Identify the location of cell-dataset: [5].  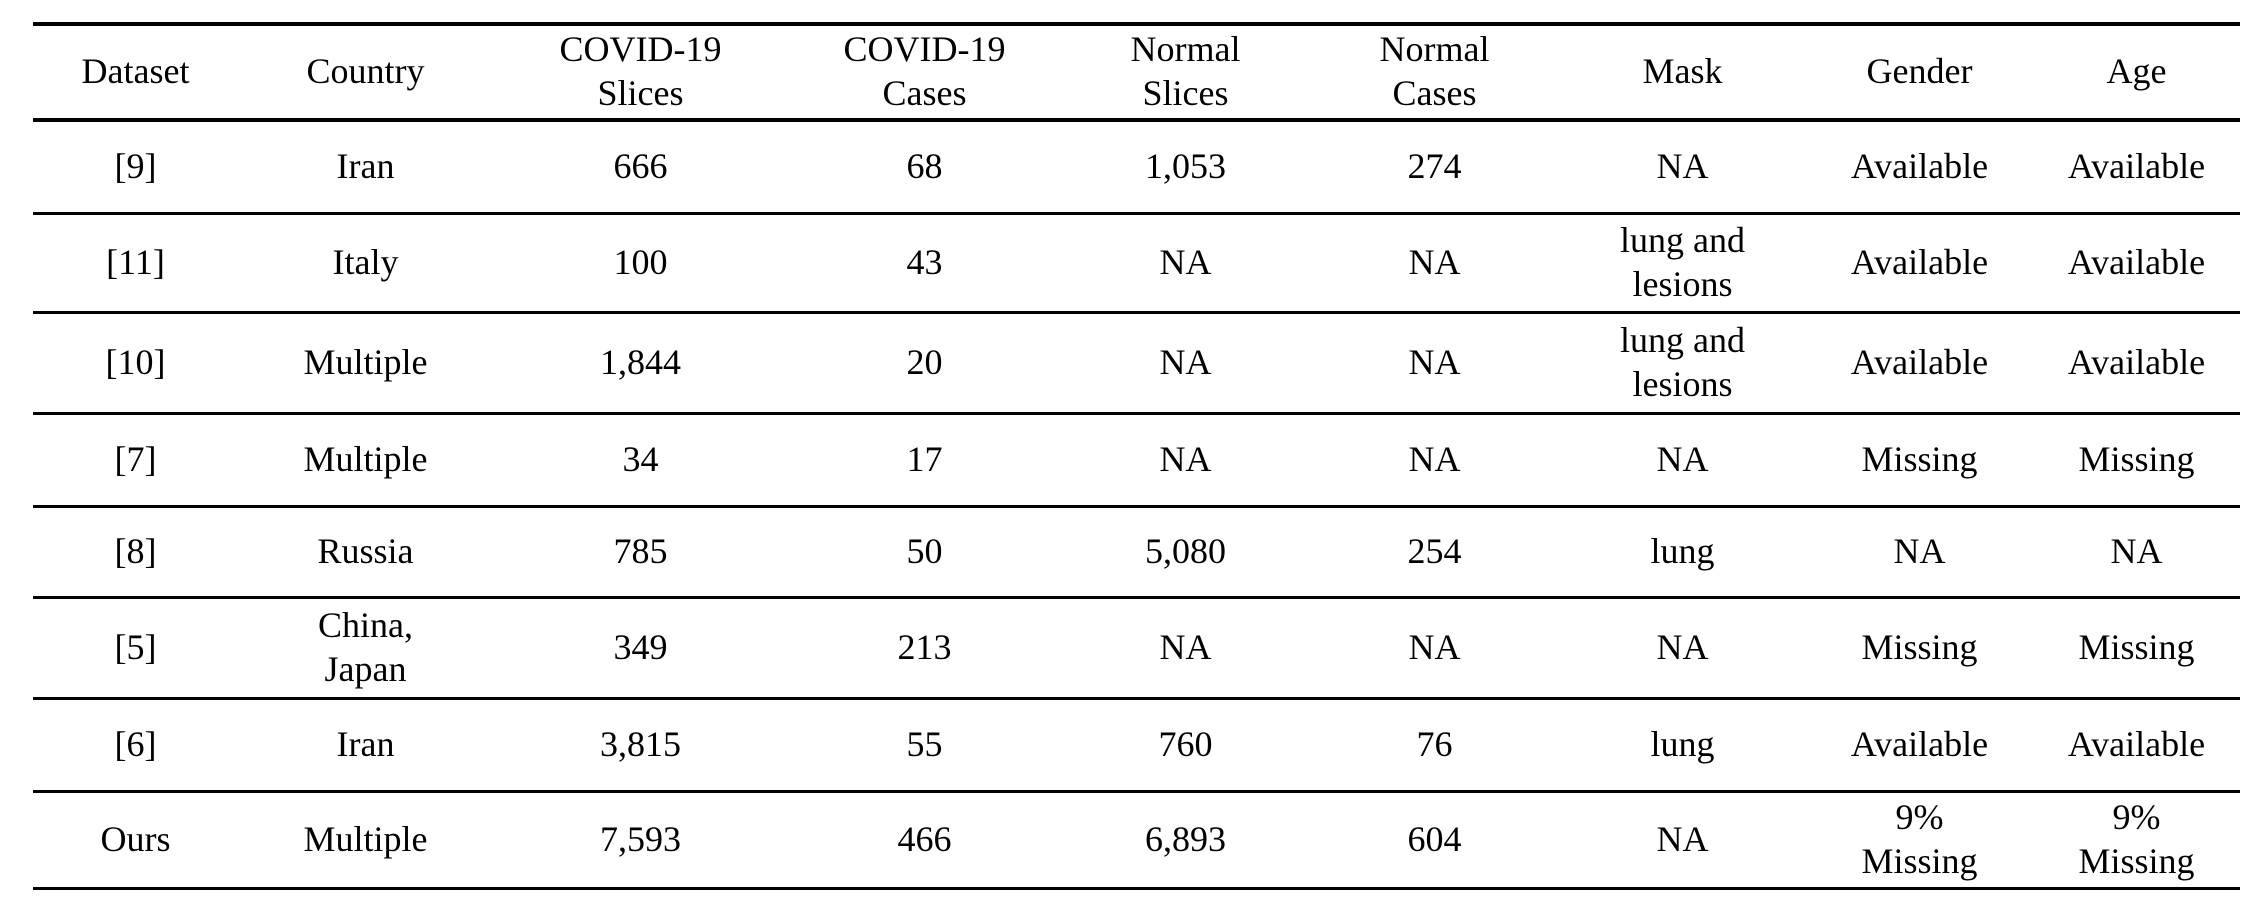
(135, 646).